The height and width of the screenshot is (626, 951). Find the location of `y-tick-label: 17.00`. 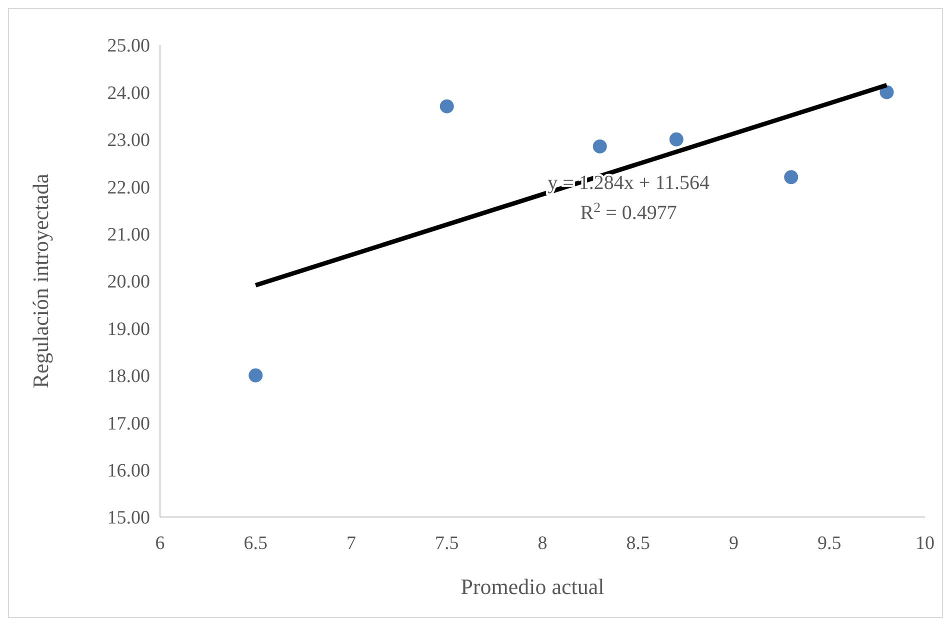

y-tick-label: 17.00 is located at coordinates (128, 423).